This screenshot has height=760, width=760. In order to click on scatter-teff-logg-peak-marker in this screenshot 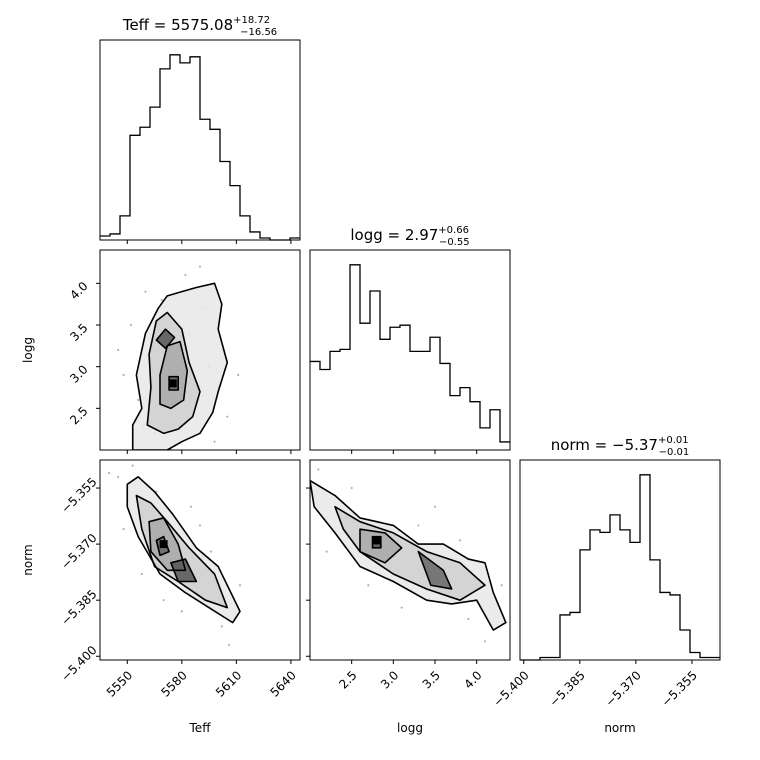, I will do `click(172, 383)`.